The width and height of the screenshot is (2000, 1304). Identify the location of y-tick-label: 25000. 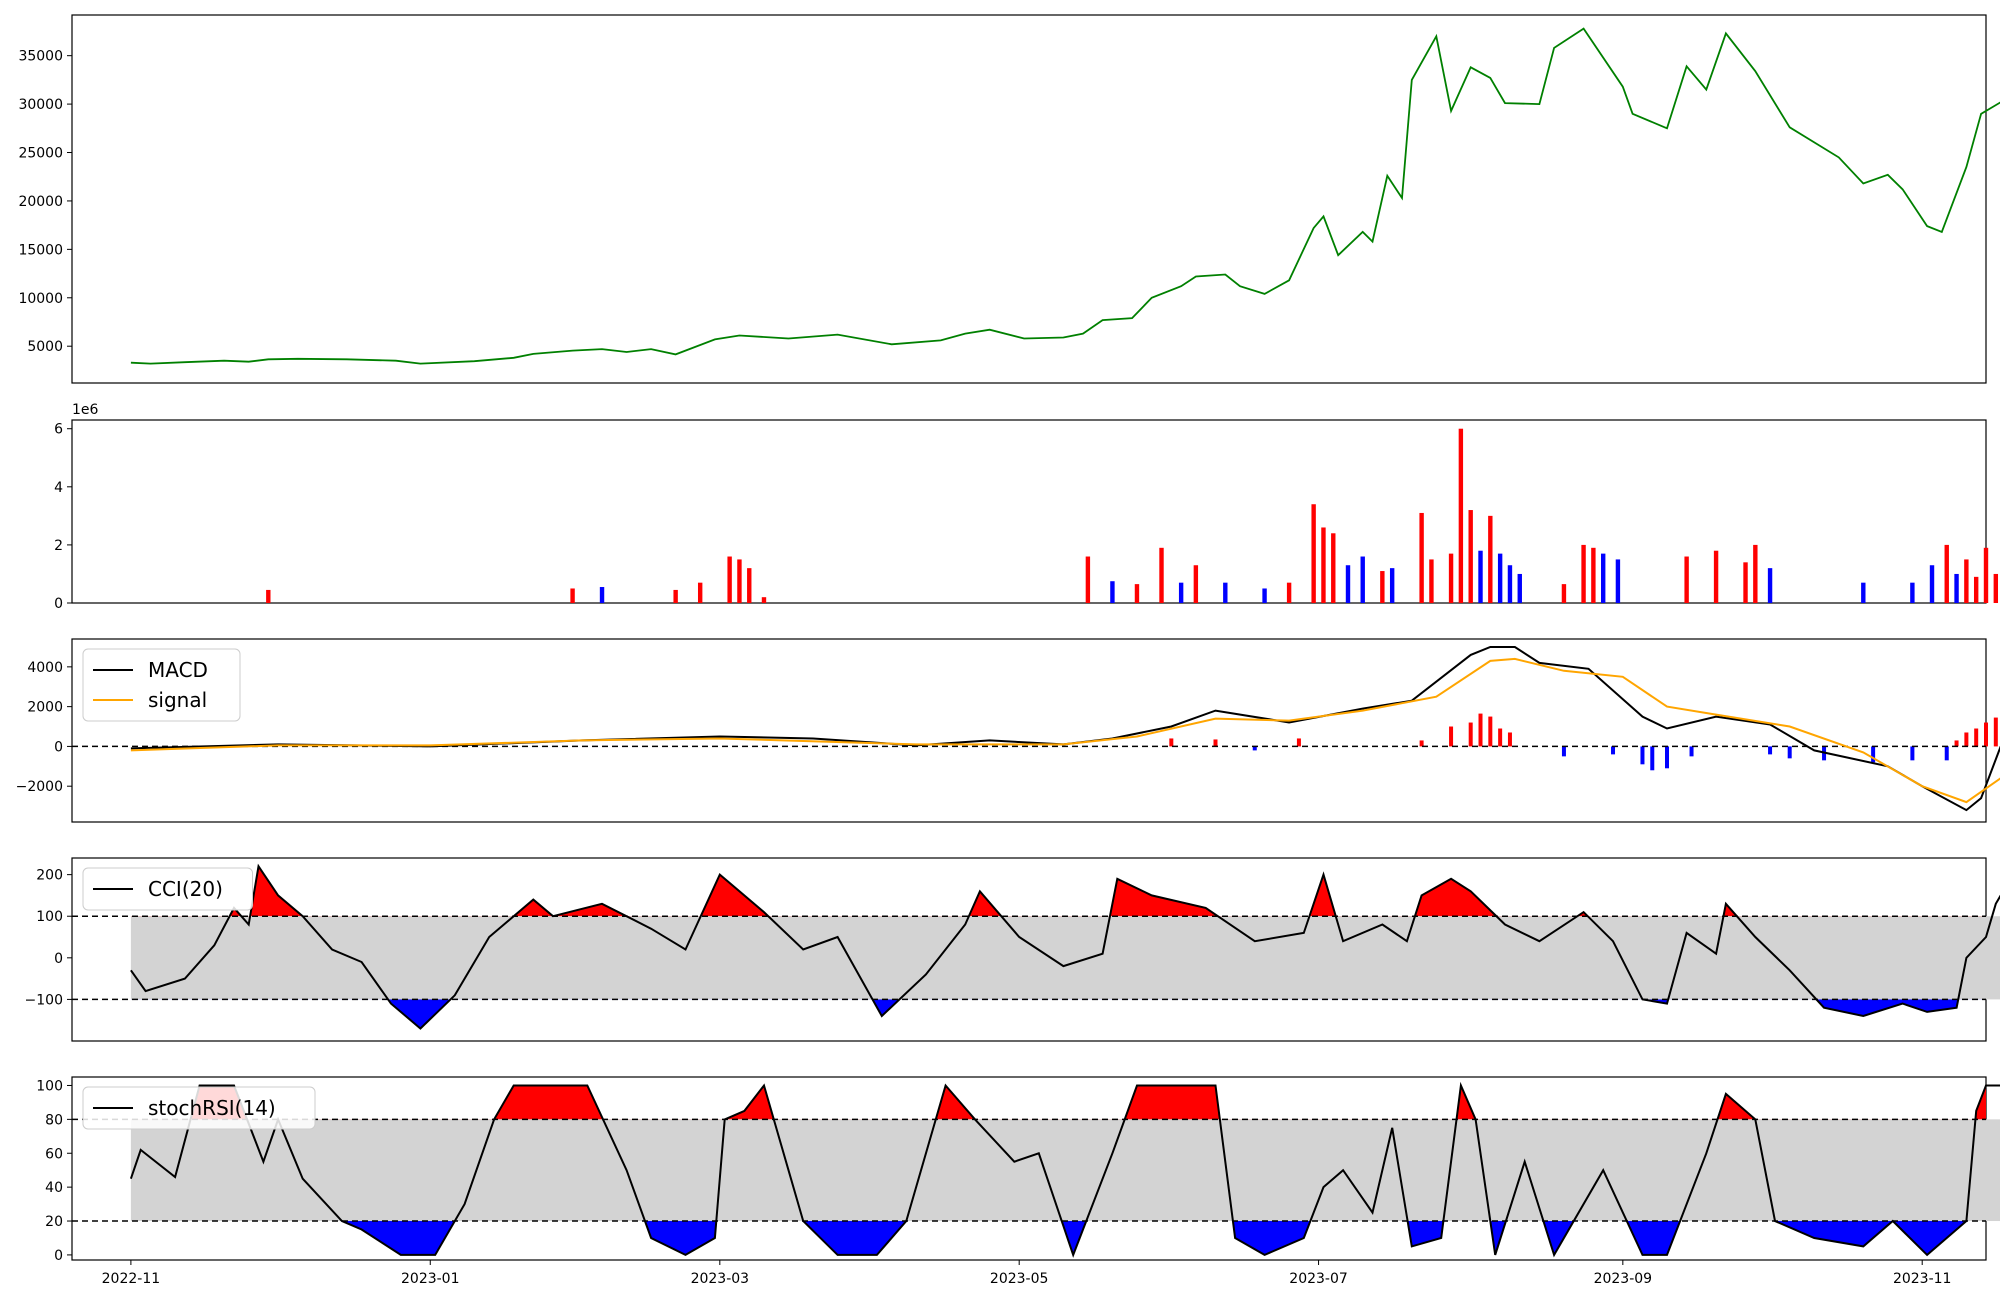
(40, 154).